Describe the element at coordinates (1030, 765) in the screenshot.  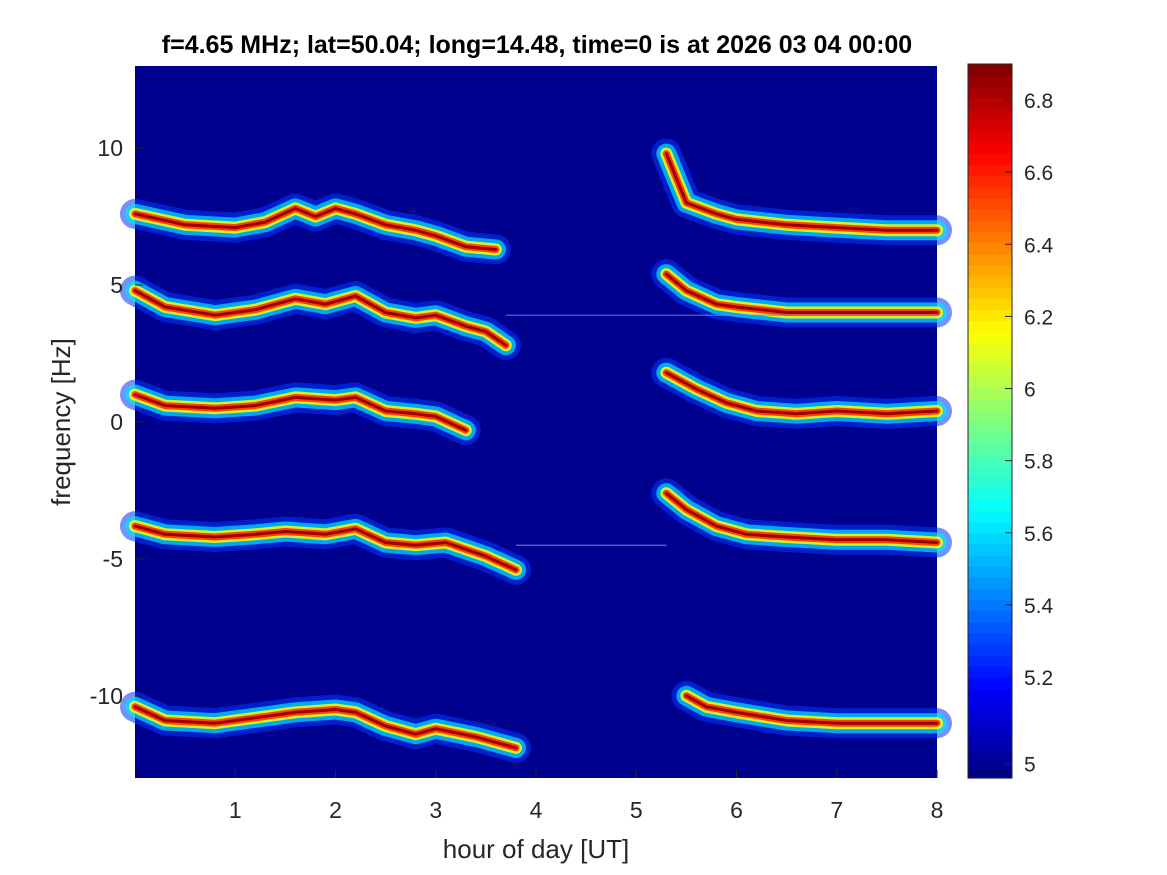
I see `colorbar-tick-label: 5` at that location.